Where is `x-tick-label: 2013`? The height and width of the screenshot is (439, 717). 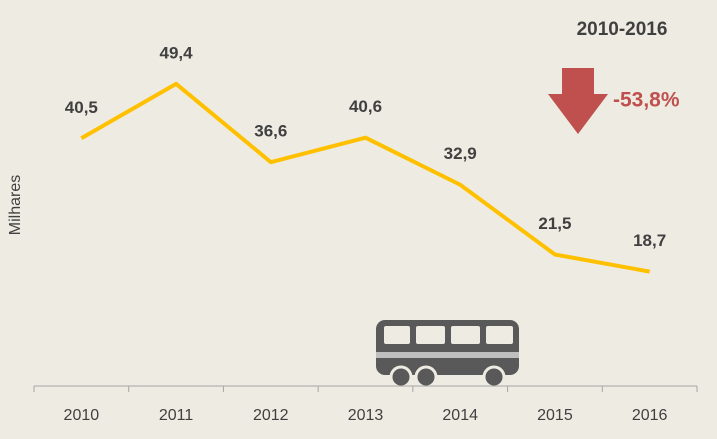
x-tick-label: 2013 is located at coordinates (366, 415).